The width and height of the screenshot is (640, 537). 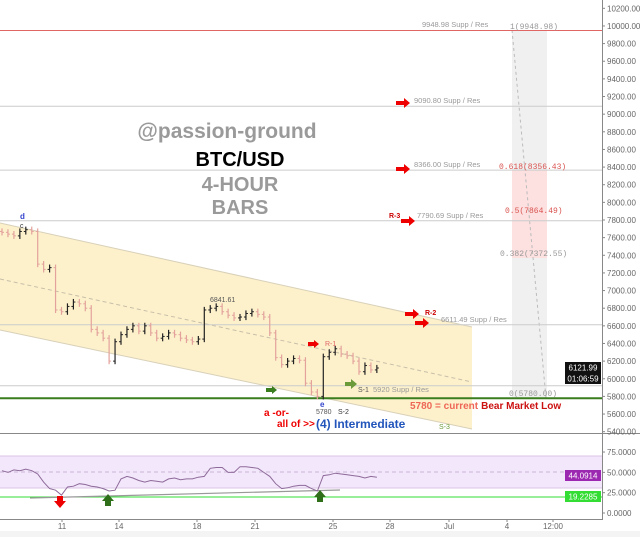 I want to click on price-tick-label: 5400.00, so click(x=621, y=432).